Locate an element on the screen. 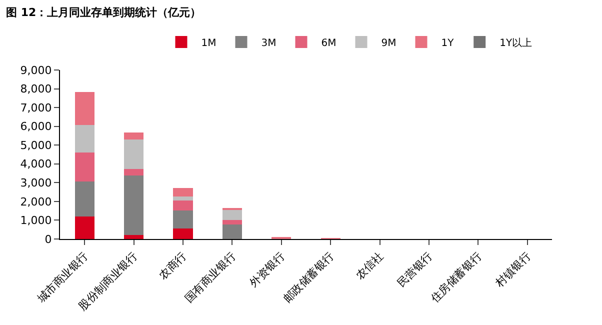 This screenshot has height=325, width=602. chart-title: 图 12：上月同业存单到期统计（亿元） is located at coordinates (104, 12).